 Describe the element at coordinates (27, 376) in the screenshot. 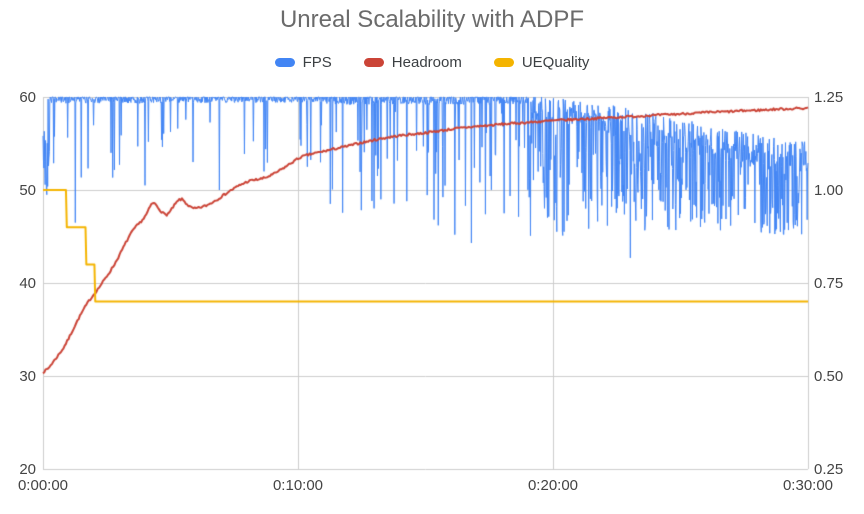

I see `y-left-tick: 30` at that location.